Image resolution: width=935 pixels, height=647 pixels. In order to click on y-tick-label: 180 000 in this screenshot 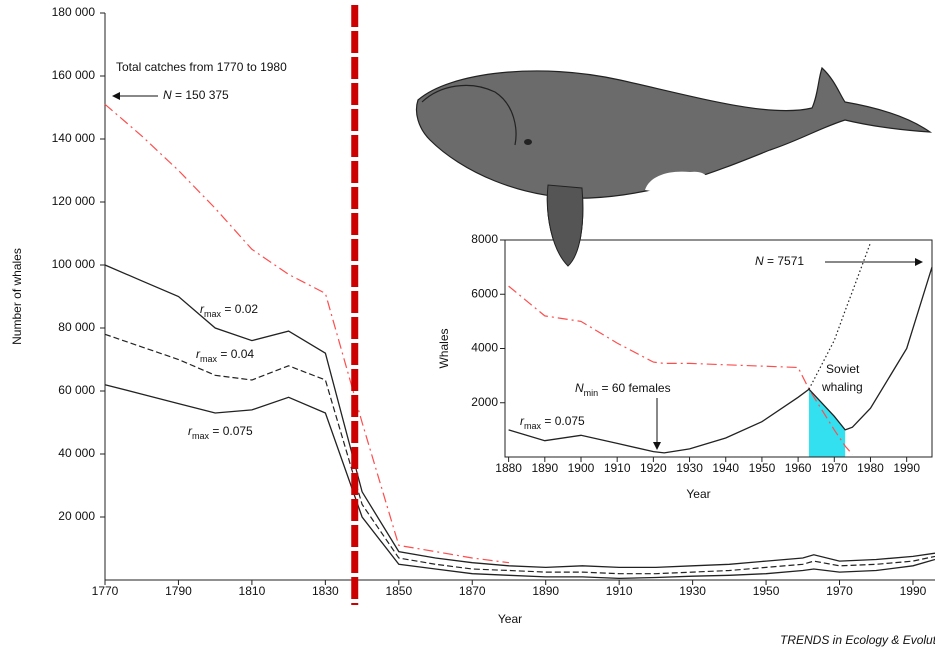, I will do `click(74, 12)`.